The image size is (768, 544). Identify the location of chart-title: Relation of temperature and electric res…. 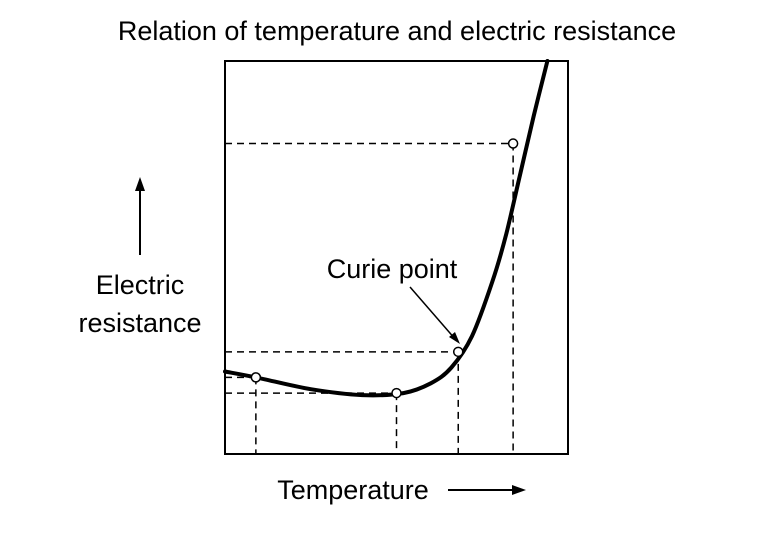
(397, 31).